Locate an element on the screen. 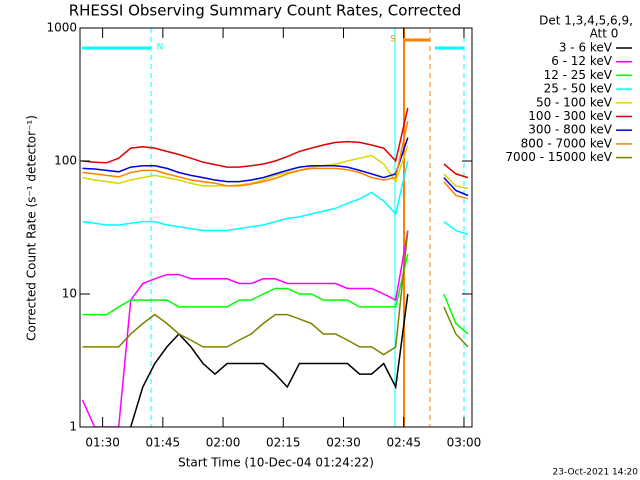 This screenshot has height=480, width=640. y-axis-label: Corrected Count Rate (s⁻¹ detector⁻¹) is located at coordinates (32, 228).